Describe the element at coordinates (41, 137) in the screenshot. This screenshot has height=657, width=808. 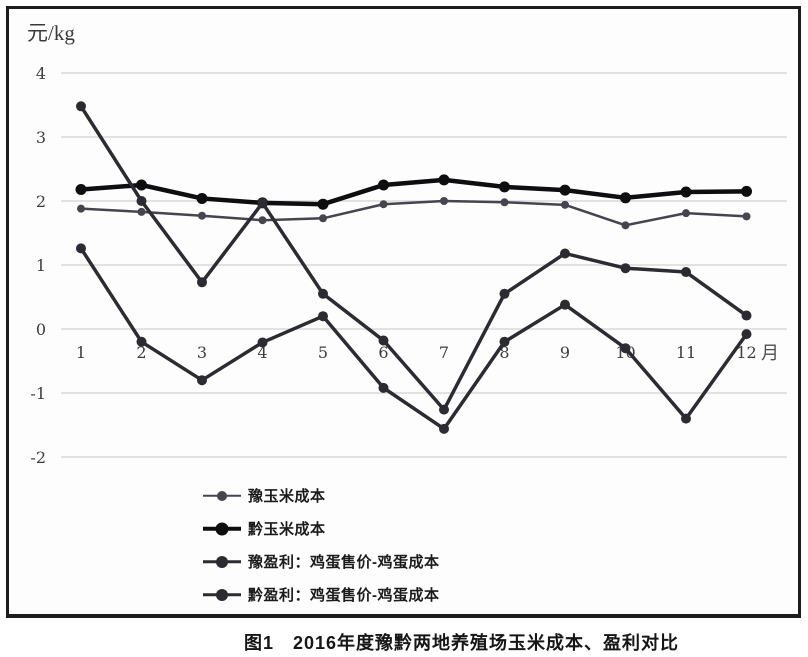
I see `y-tick-label: 3` at that location.